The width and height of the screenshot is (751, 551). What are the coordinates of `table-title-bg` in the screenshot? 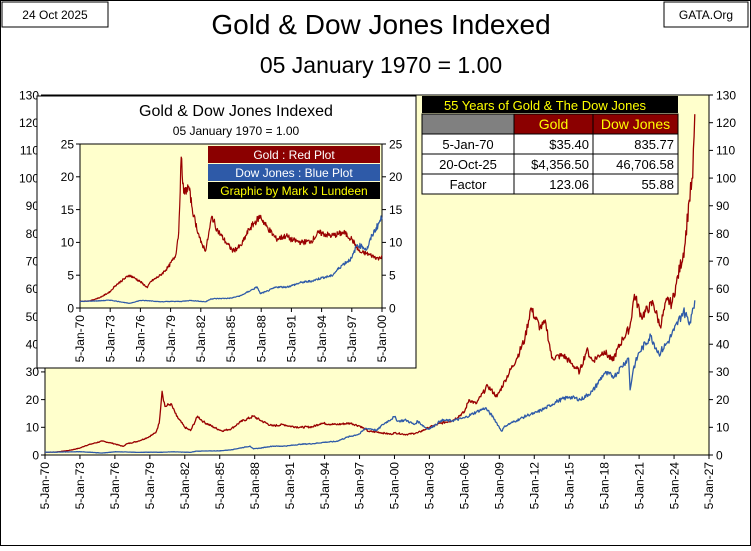 It's located at (550, 104).